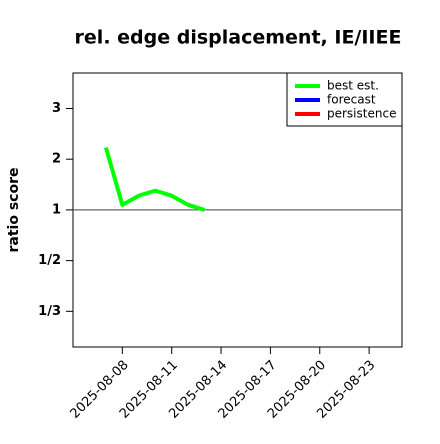  I want to click on series-line, so click(154, 179).